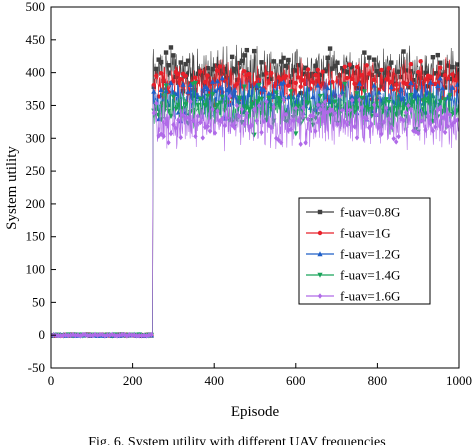  I want to click on y-tick-label: 500, so click(36, 7).